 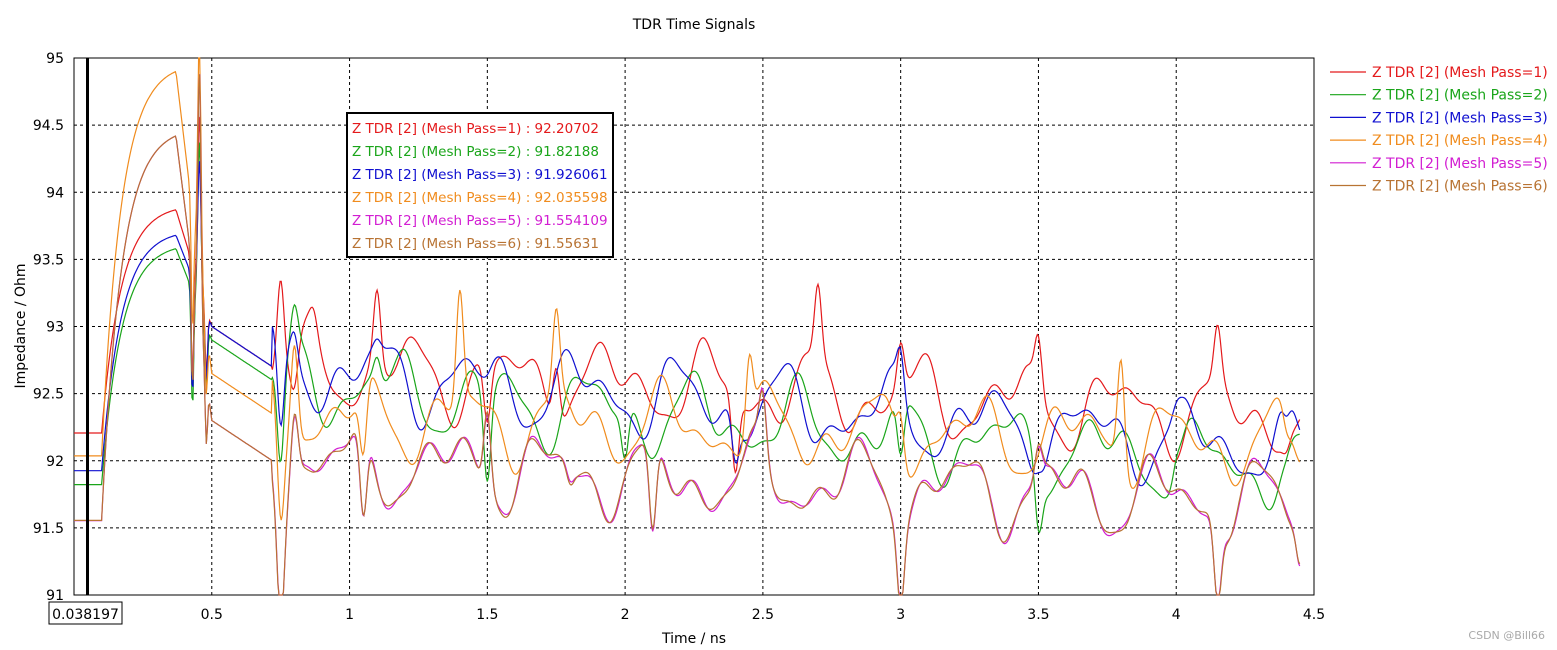 I want to click on x-tick-label: 0.5, so click(x=212, y=615).